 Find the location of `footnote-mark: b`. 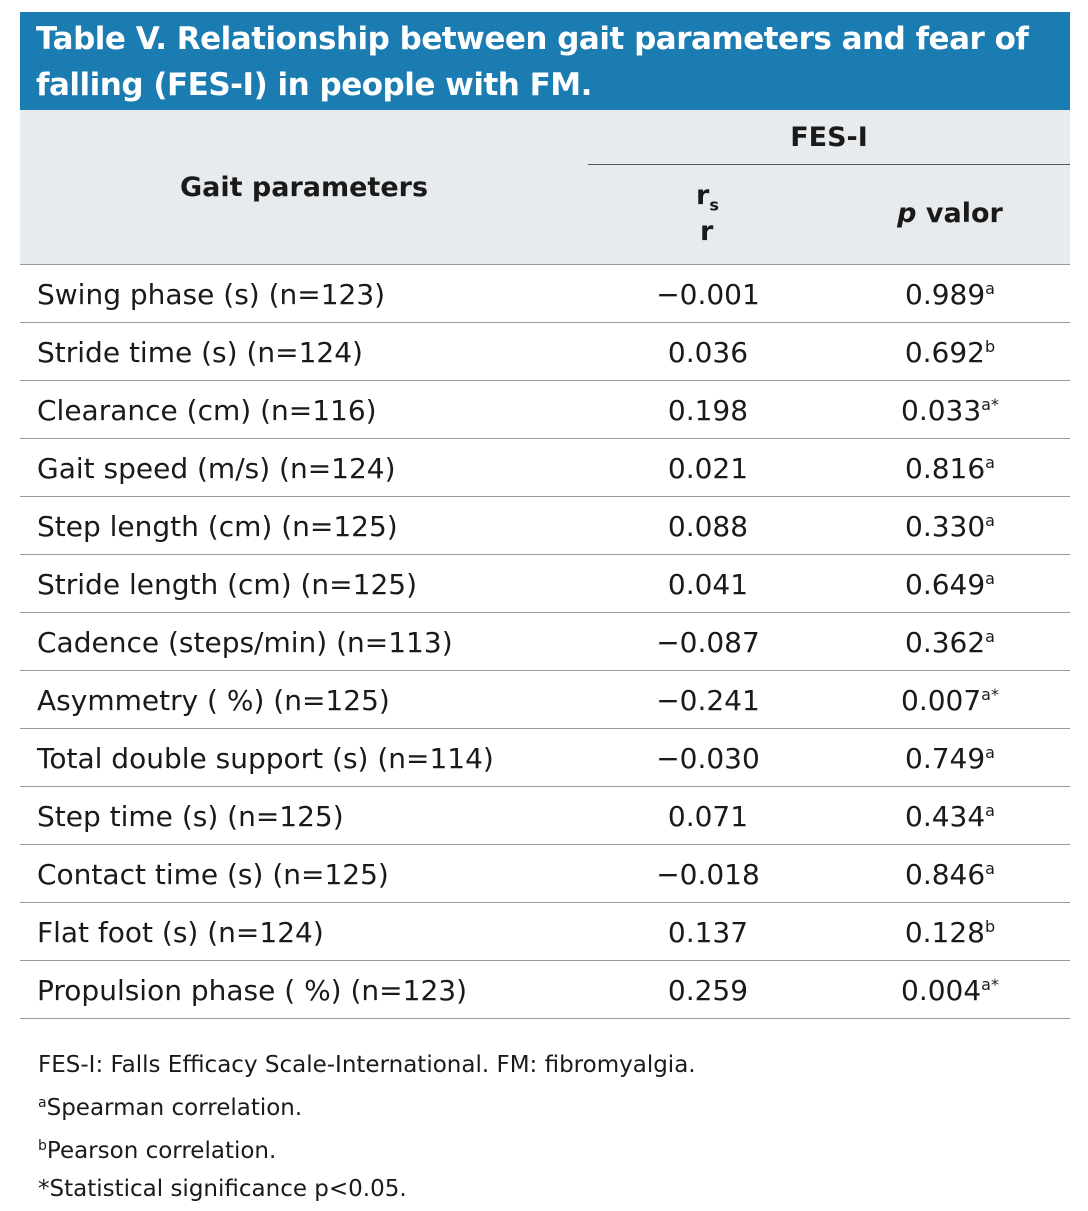

footnote-mark: b is located at coordinates (42, 1146).